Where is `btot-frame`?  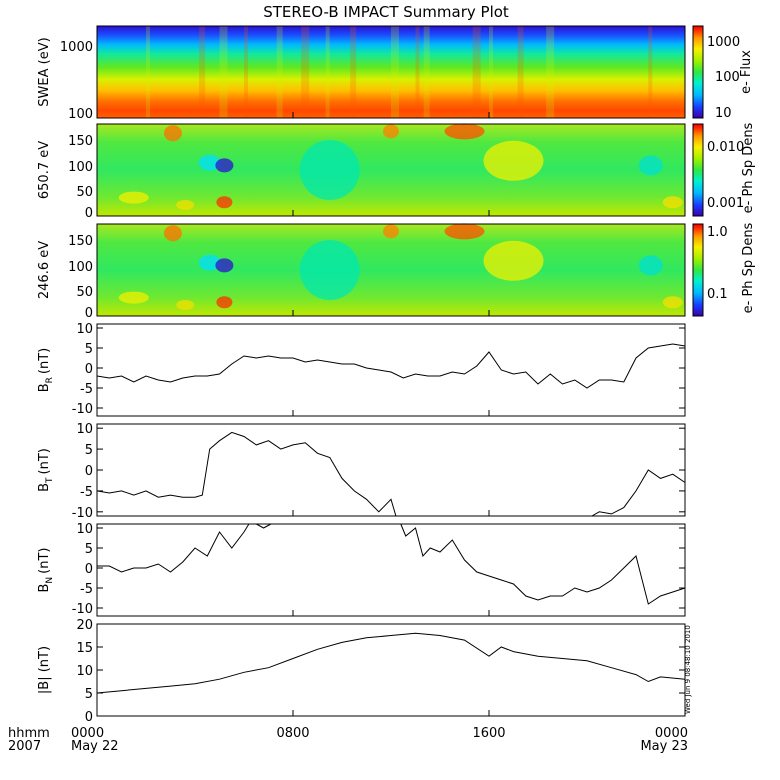
btot-frame is located at coordinates (391, 670).